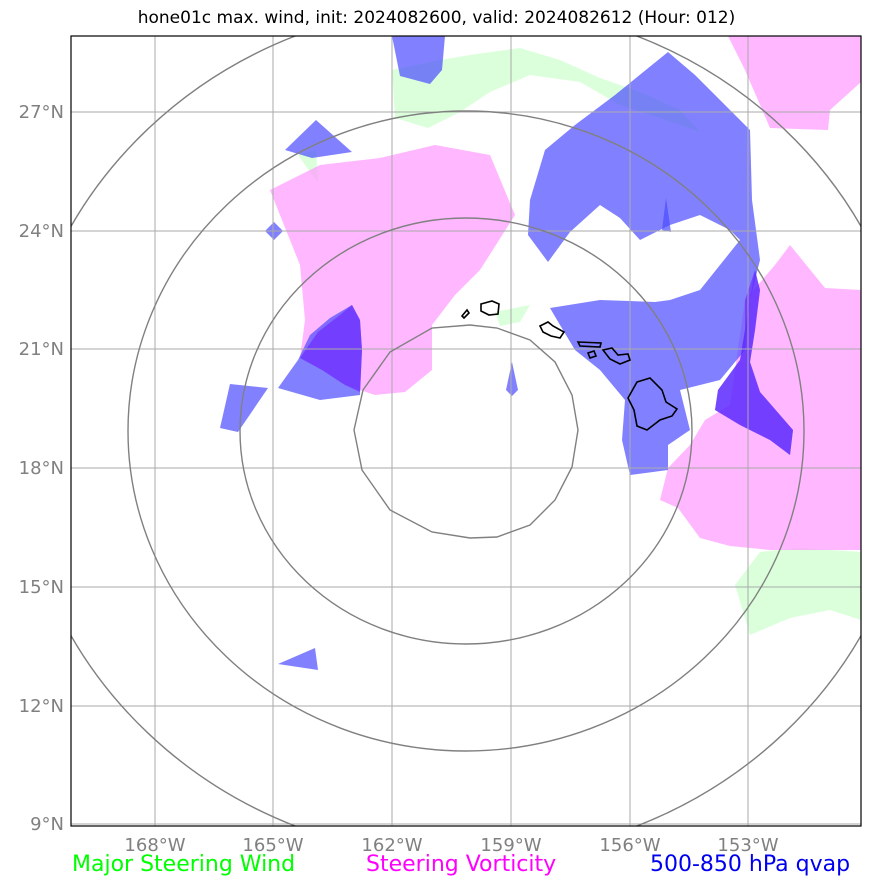 This screenshot has height=891, width=873. I want to click on lat-label: 9°N, so click(47, 824).